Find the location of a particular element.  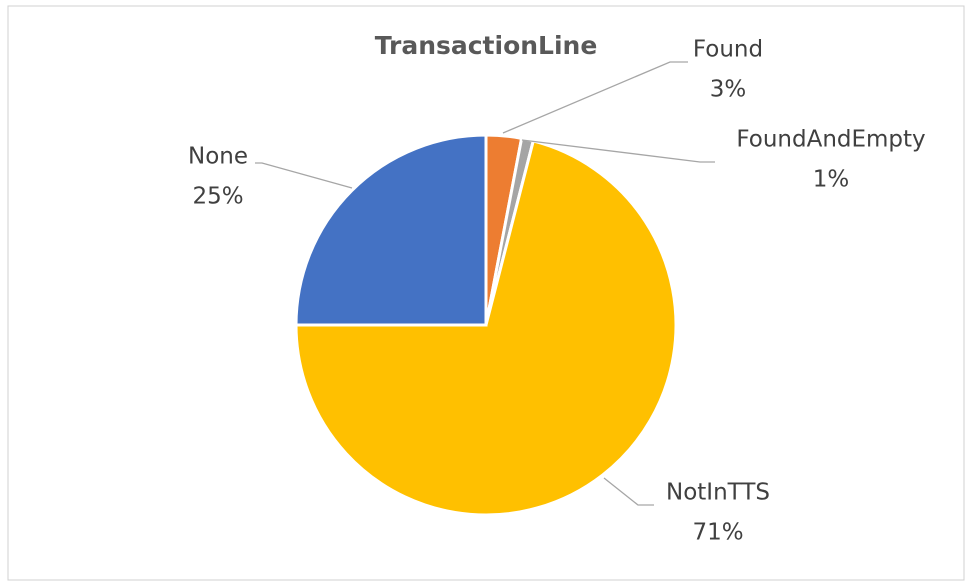

chart-title: TransactionLine is located at coordinates (486, 45).